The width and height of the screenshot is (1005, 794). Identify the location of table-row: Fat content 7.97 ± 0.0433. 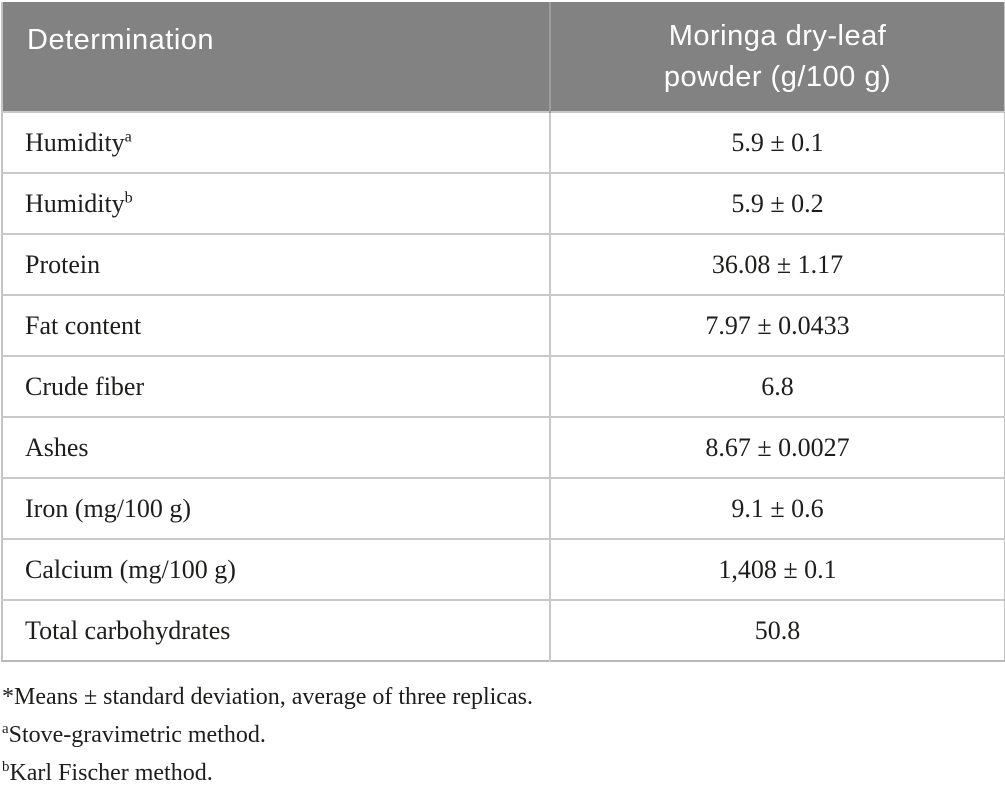
(503, 325).